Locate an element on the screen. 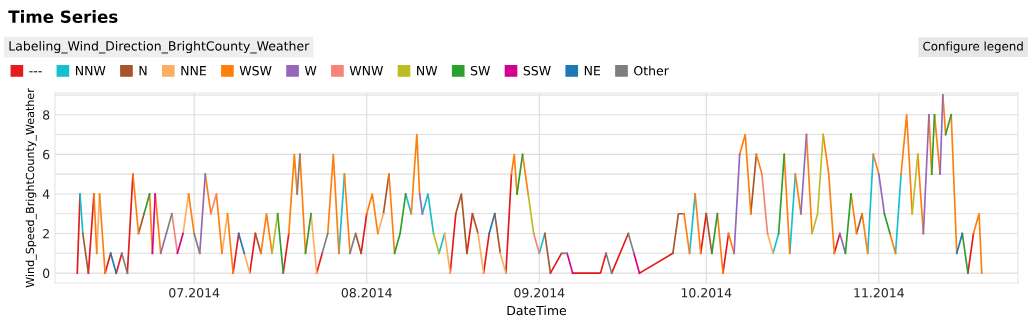 This screenshot has height=330, width=1031. legend-title: Labeling_Wind_Direction_BrightCounty_Weather is located at coordinates (159, 47).